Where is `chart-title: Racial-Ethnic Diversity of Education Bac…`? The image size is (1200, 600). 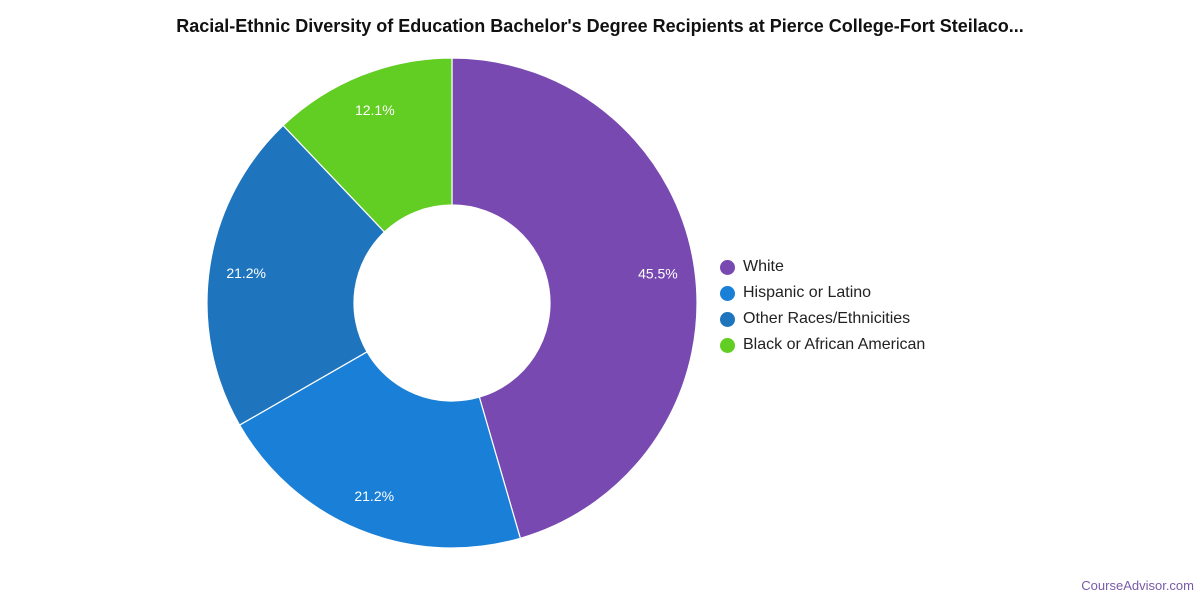 chart-title: Racial-Ethnic Diversity of Education Bac… is located at coordinates (600, 26).